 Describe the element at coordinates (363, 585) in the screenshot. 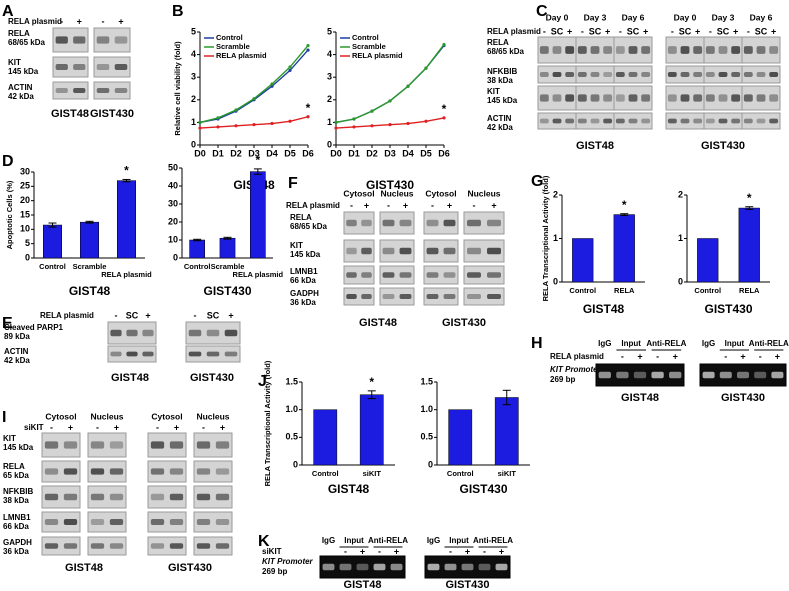

I see `cell-line-label: GIST48` at that location.